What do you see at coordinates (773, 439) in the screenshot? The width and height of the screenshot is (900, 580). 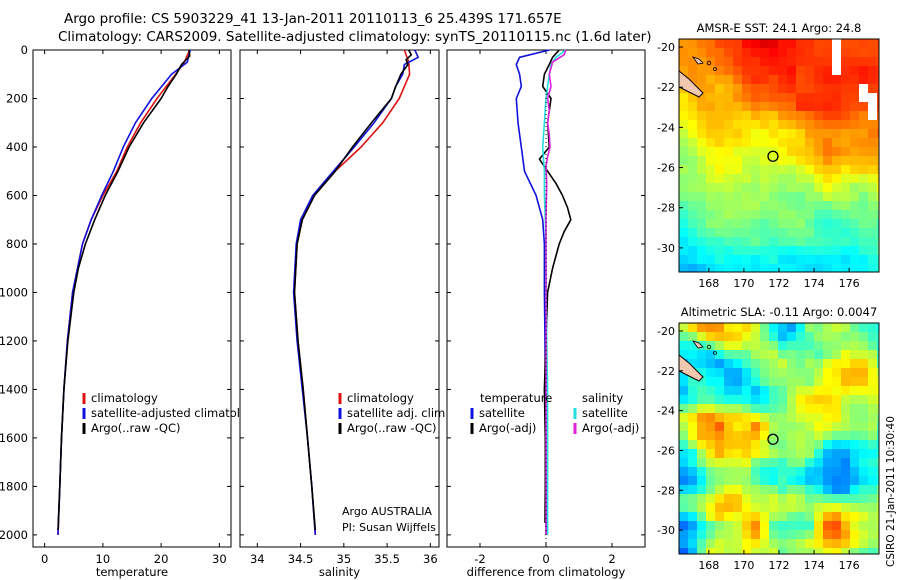 I see `argo-float-marker` at bounding box center [773, 439].